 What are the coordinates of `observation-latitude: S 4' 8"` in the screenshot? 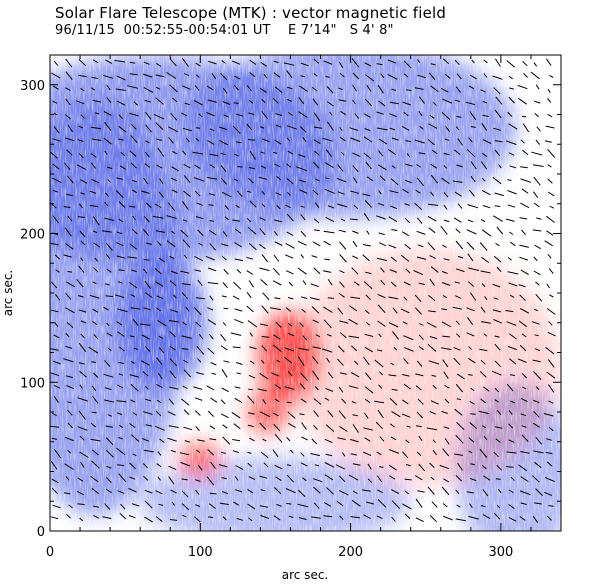 It's located at (371, 30).